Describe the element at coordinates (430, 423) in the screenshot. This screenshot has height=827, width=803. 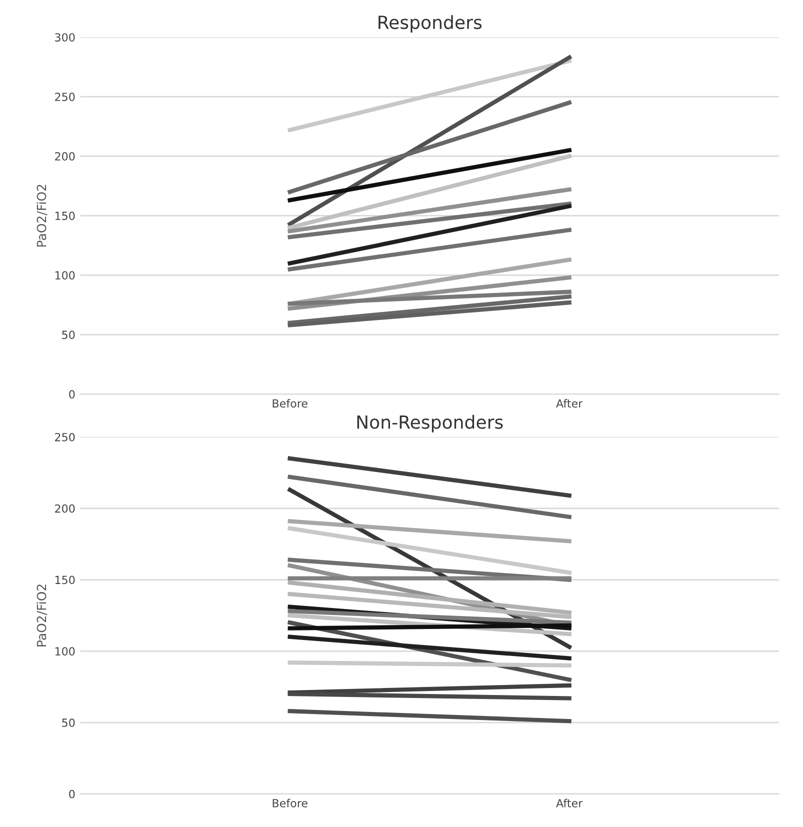
I see `chart-title: Non-Responders` at that location.